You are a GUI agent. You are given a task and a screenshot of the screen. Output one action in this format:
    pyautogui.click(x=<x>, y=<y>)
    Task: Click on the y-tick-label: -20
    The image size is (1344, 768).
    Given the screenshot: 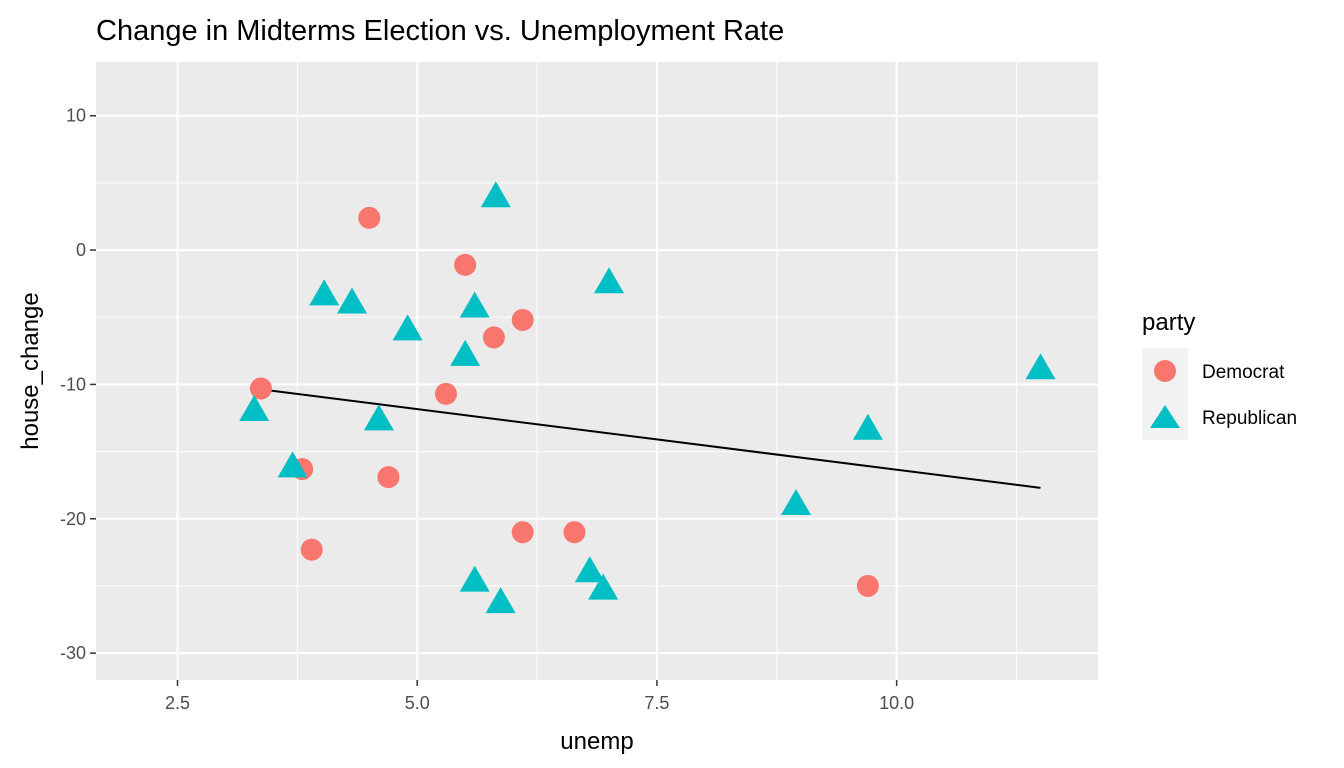 What is the action you would take?
    pyautogui.click(x=73, y=519)
    